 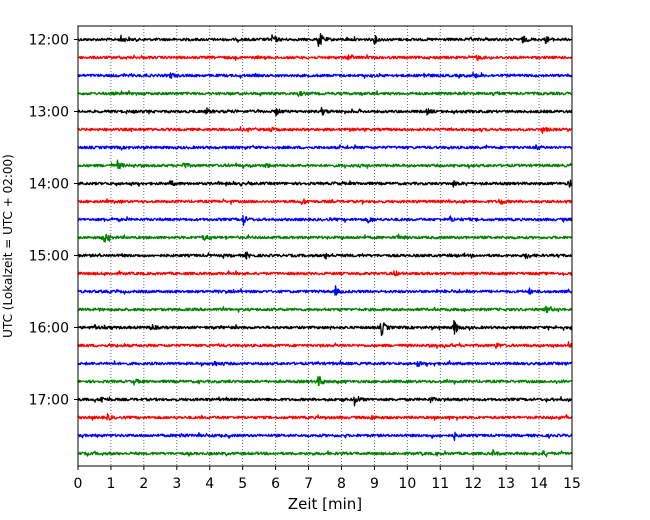 What do you see at coordinates (49, 113) in the screenshot?
I see `y-tick-label: 13:00` at bounding box center [49, 113].